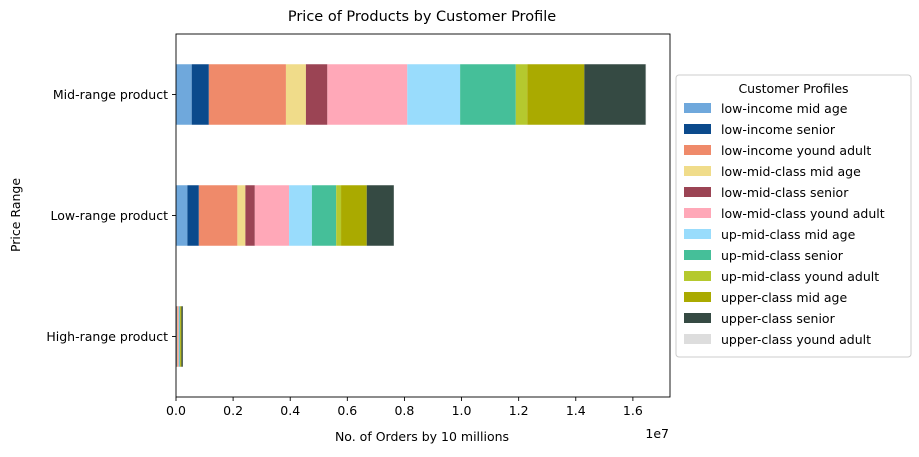 This screenshot has width=919, height=457. What do you see at coordinates (249, 215) in the screenshot?
I see `bar-segment-low-range-product-low-mid-class-senior` at bounding box center [249, 215].